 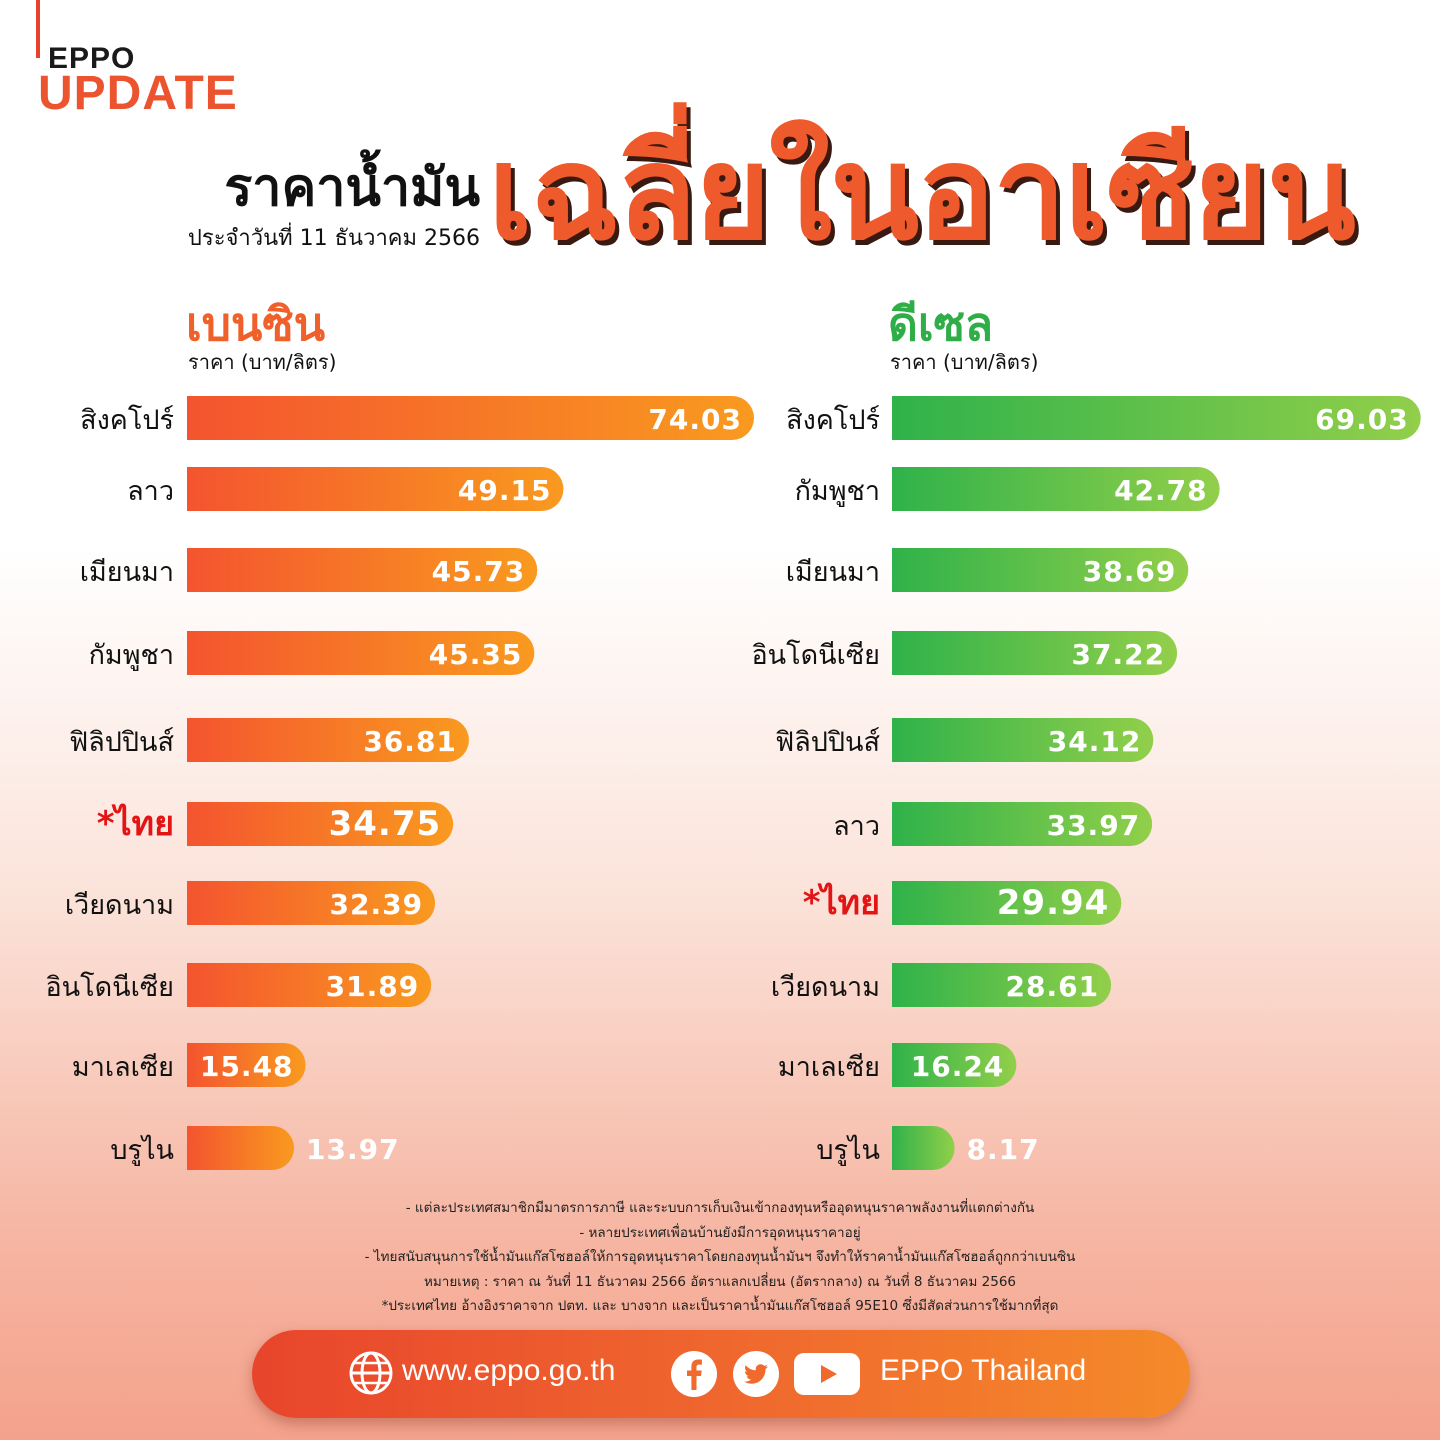 I want to click on diesel-value-label: 69.03, so click(x=1362, y=419).